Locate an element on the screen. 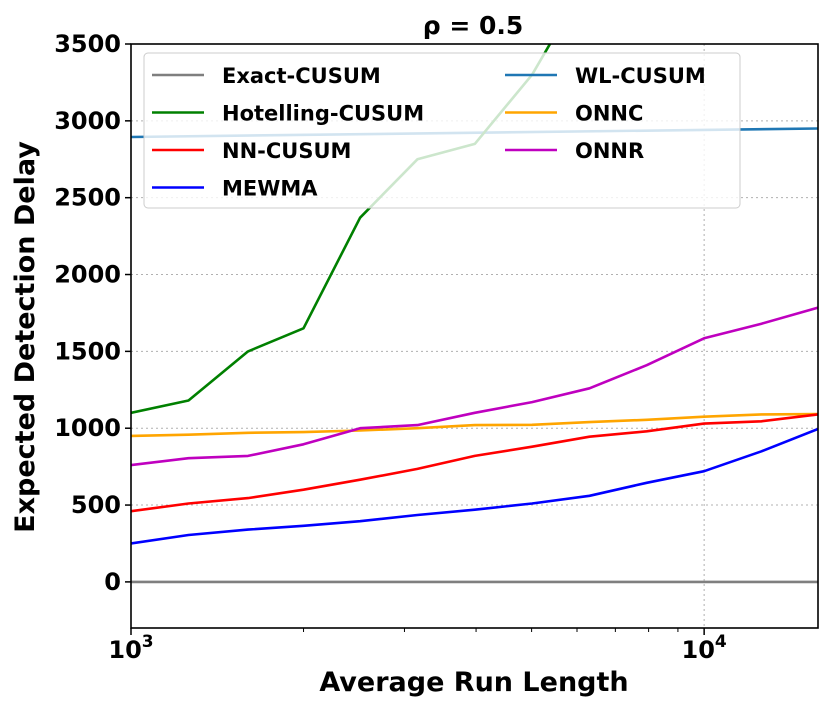 The image size is (830, 710). y-tick-label: 2500 is located at coordinates (87, 198).